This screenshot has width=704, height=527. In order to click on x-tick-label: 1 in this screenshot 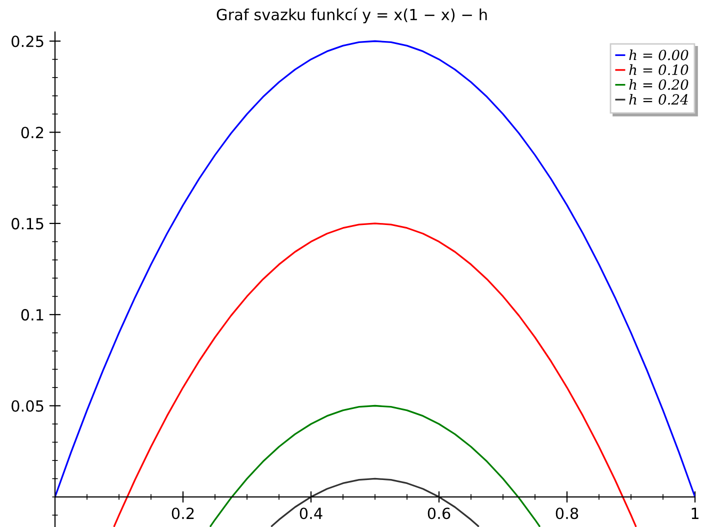, I will do `click(695, 513)`.